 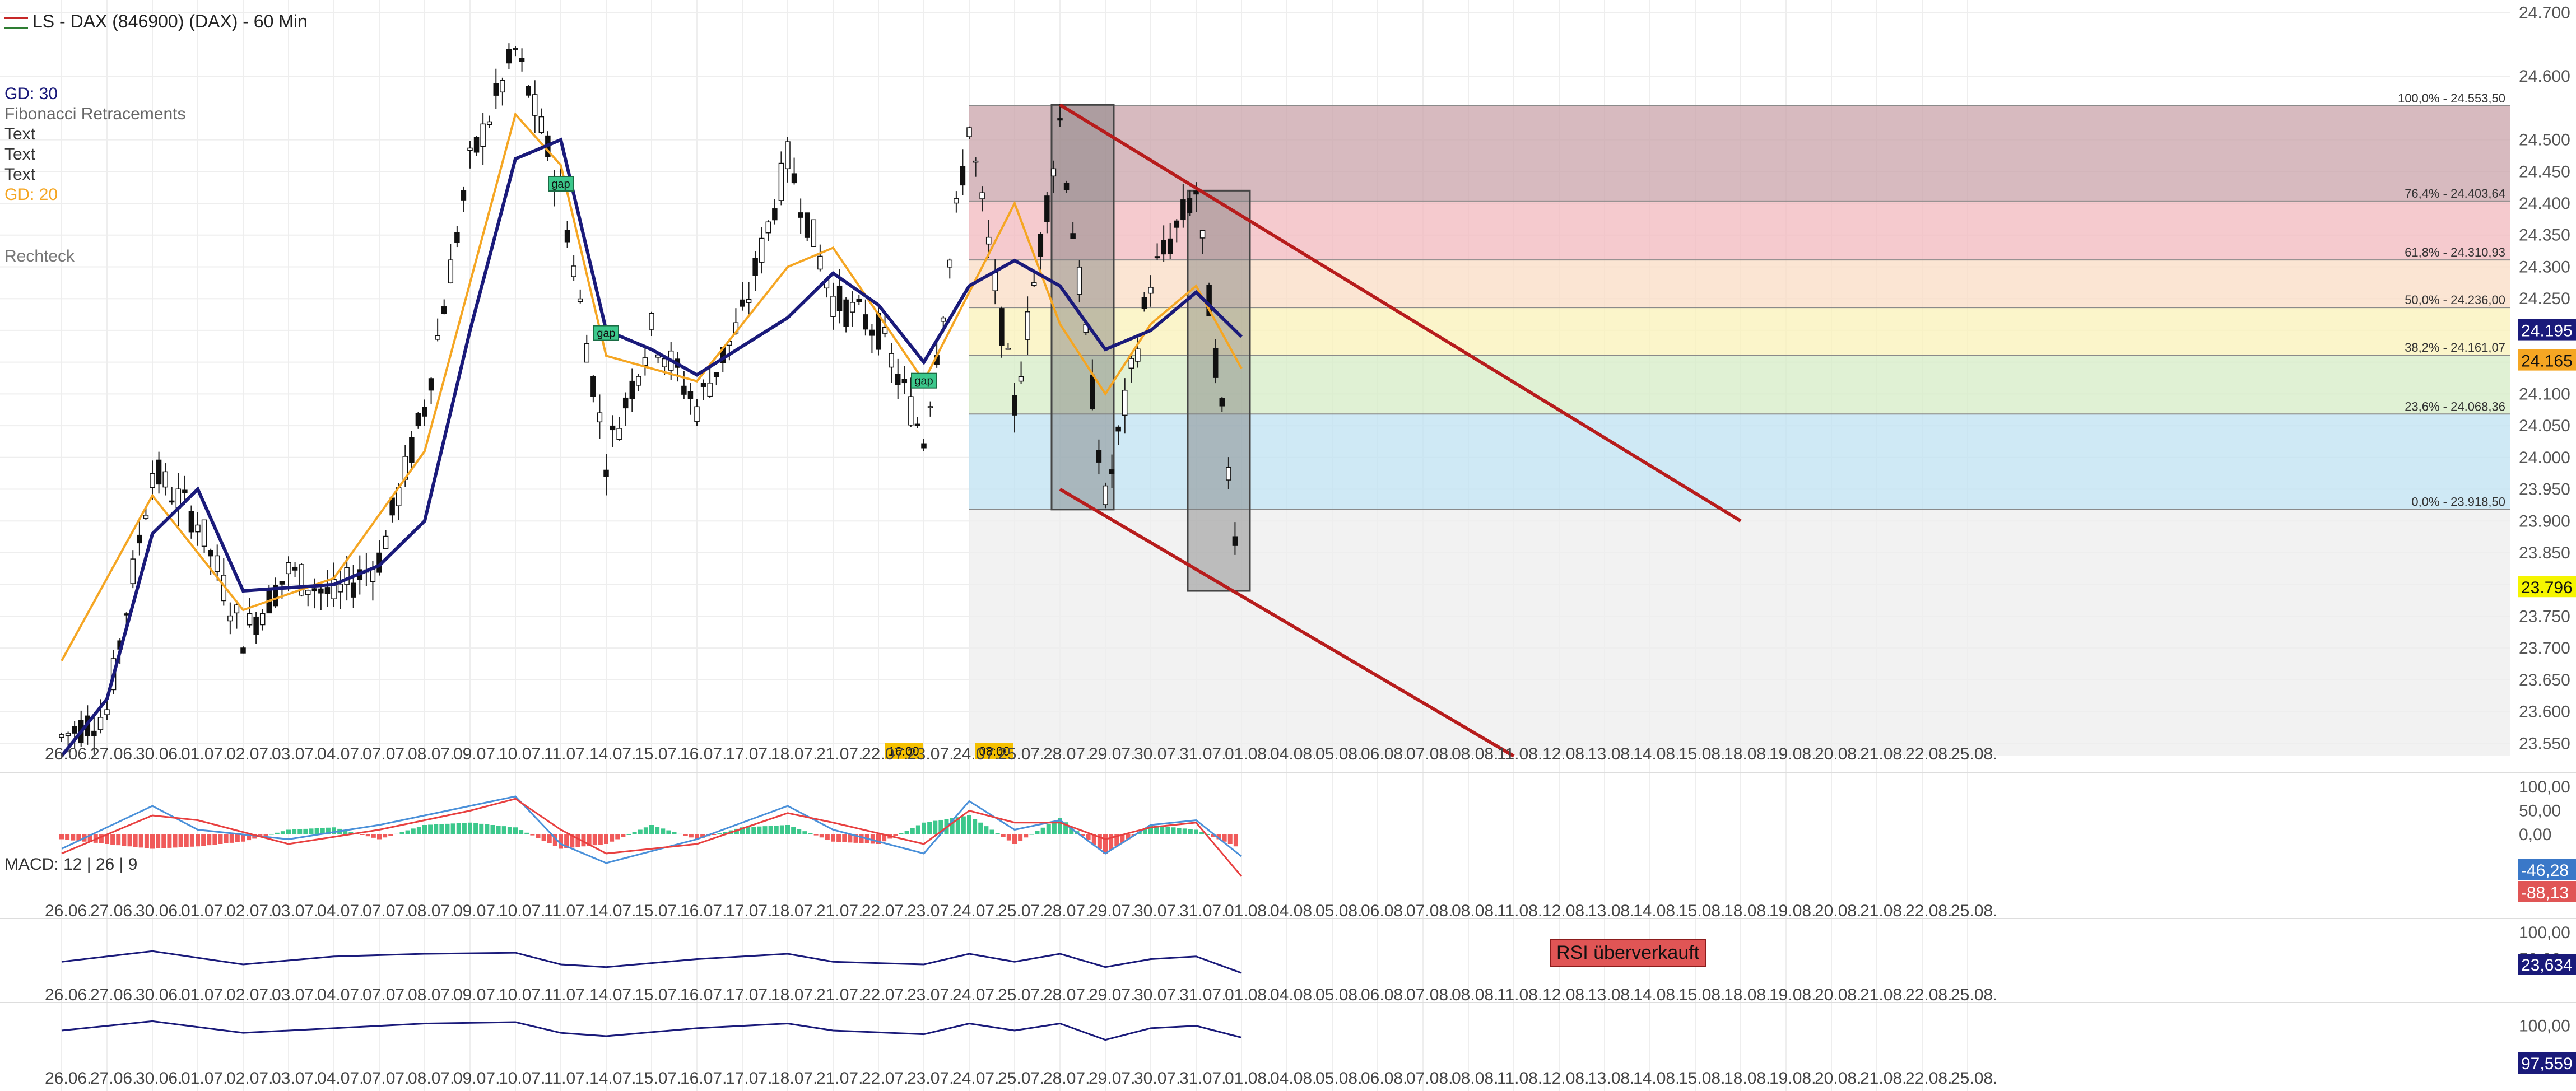 What do you see at coordinates (606, 334) in the screenshot?
I see `gap-label: gap` at bounding box center [606, 334].